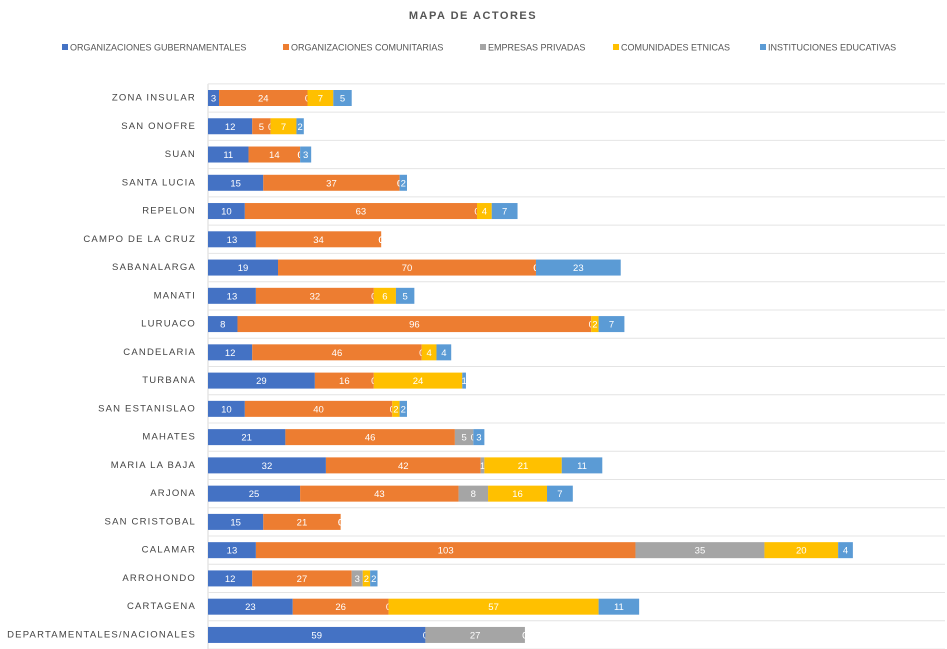 The width and height of the screenshot is (947, 649). Describe the element at coordinates (226, 212) in the screenshot. I see `data-label: 10` at that location.